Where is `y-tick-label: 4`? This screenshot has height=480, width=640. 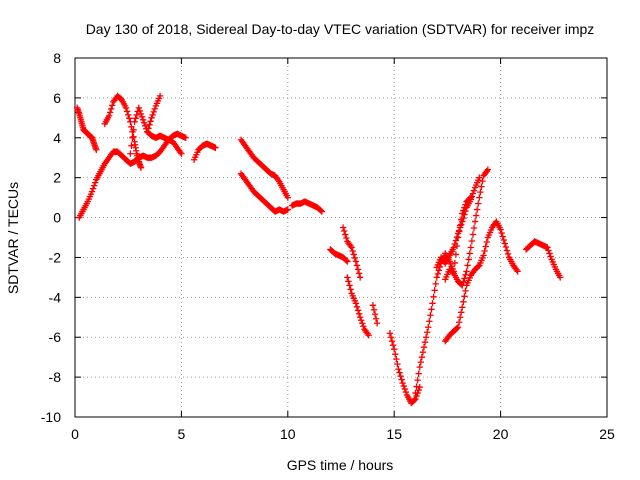 y-tick-label: 4 is located at coordinates (57, 138).